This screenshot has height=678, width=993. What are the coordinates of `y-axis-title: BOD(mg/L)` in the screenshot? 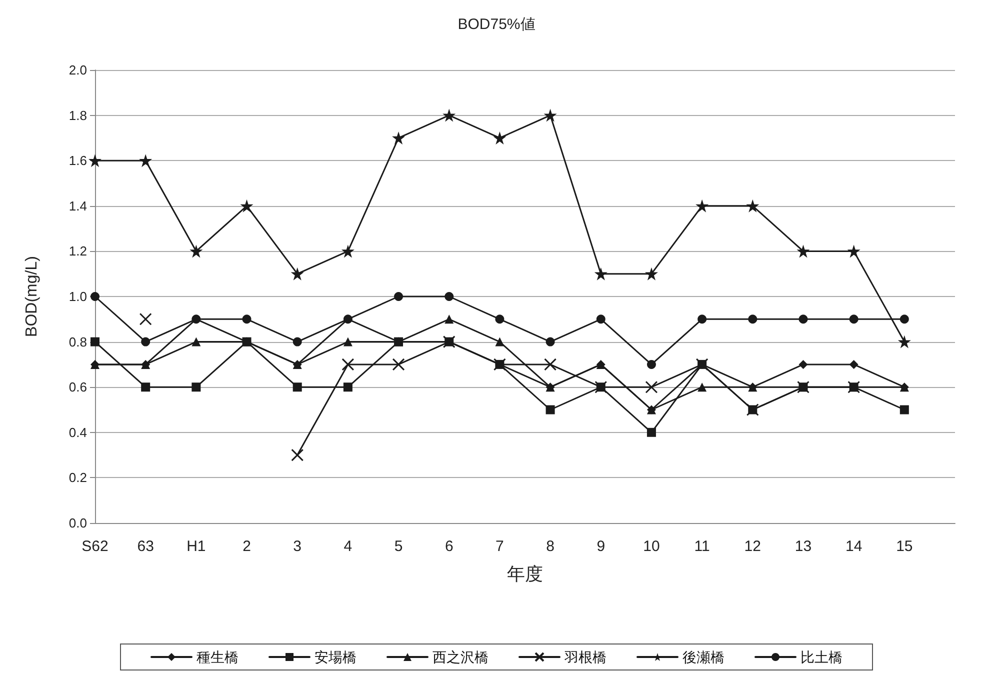 It's located at (32, 296).